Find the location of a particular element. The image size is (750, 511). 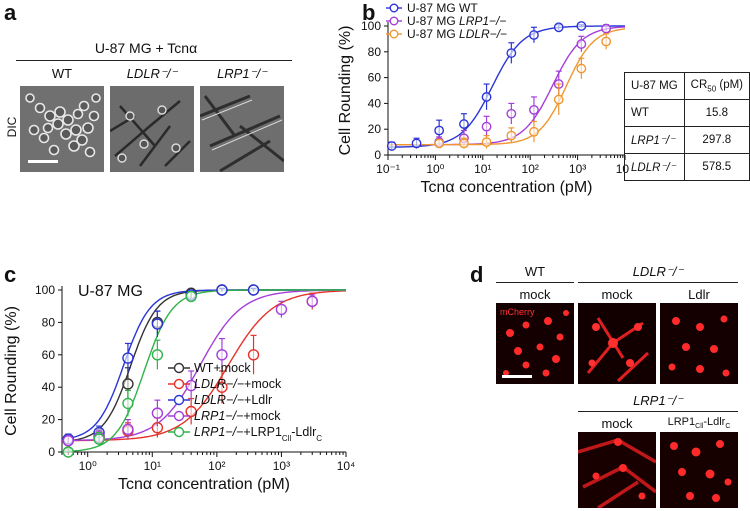

y-tick-label: 0 is located at coordinates (51, 452).